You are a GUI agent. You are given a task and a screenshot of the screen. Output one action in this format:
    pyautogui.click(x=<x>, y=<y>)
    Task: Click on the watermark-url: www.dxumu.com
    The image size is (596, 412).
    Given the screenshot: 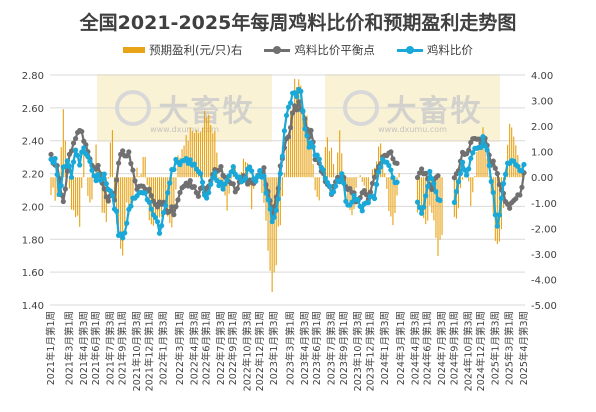 What is the action you would take?
    pyautogui.click(x=184, y=129)
    